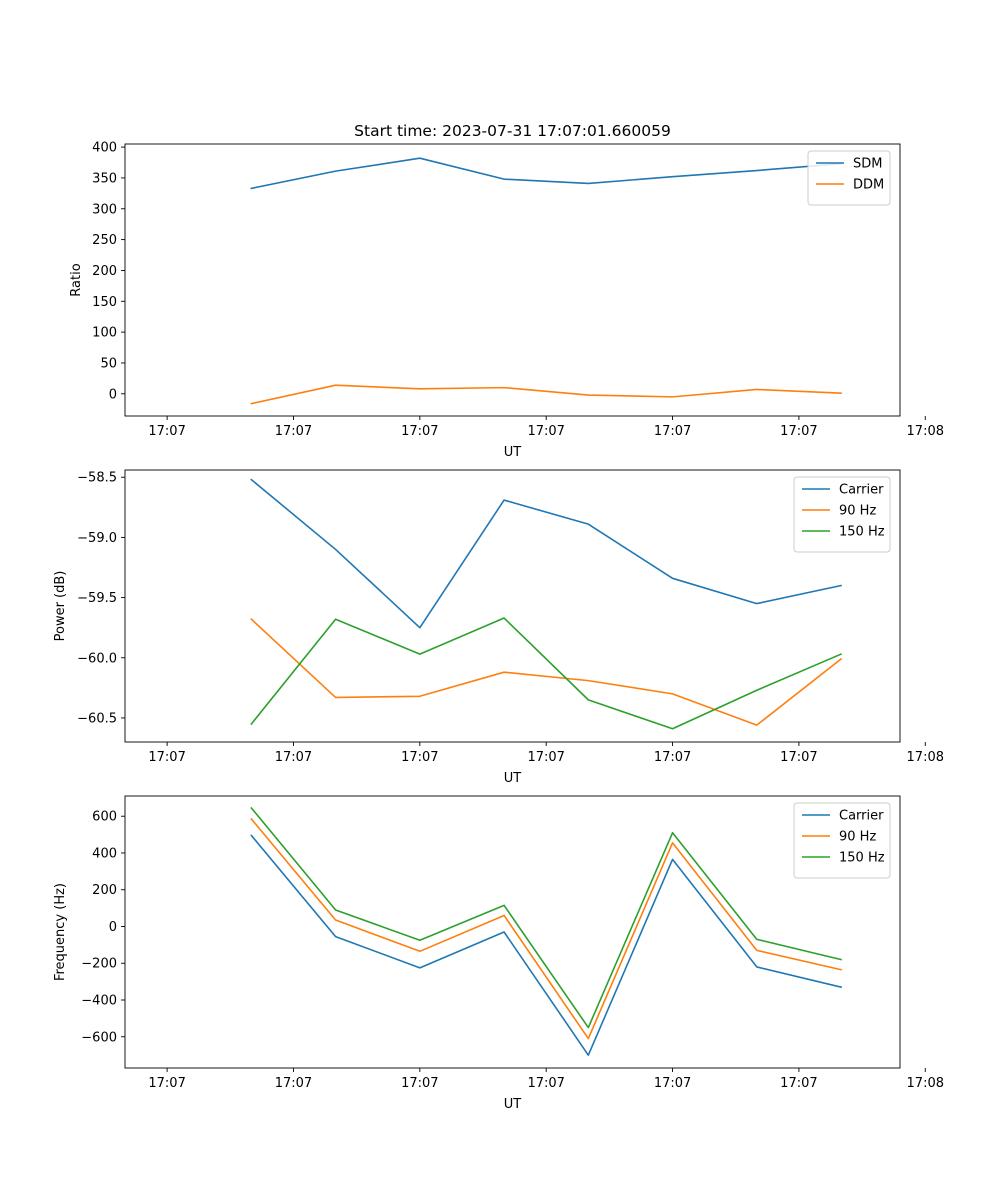  Describe the element at coordinates (104, 240) in the screenshot. I see `y-tick-label: 250` at that location.